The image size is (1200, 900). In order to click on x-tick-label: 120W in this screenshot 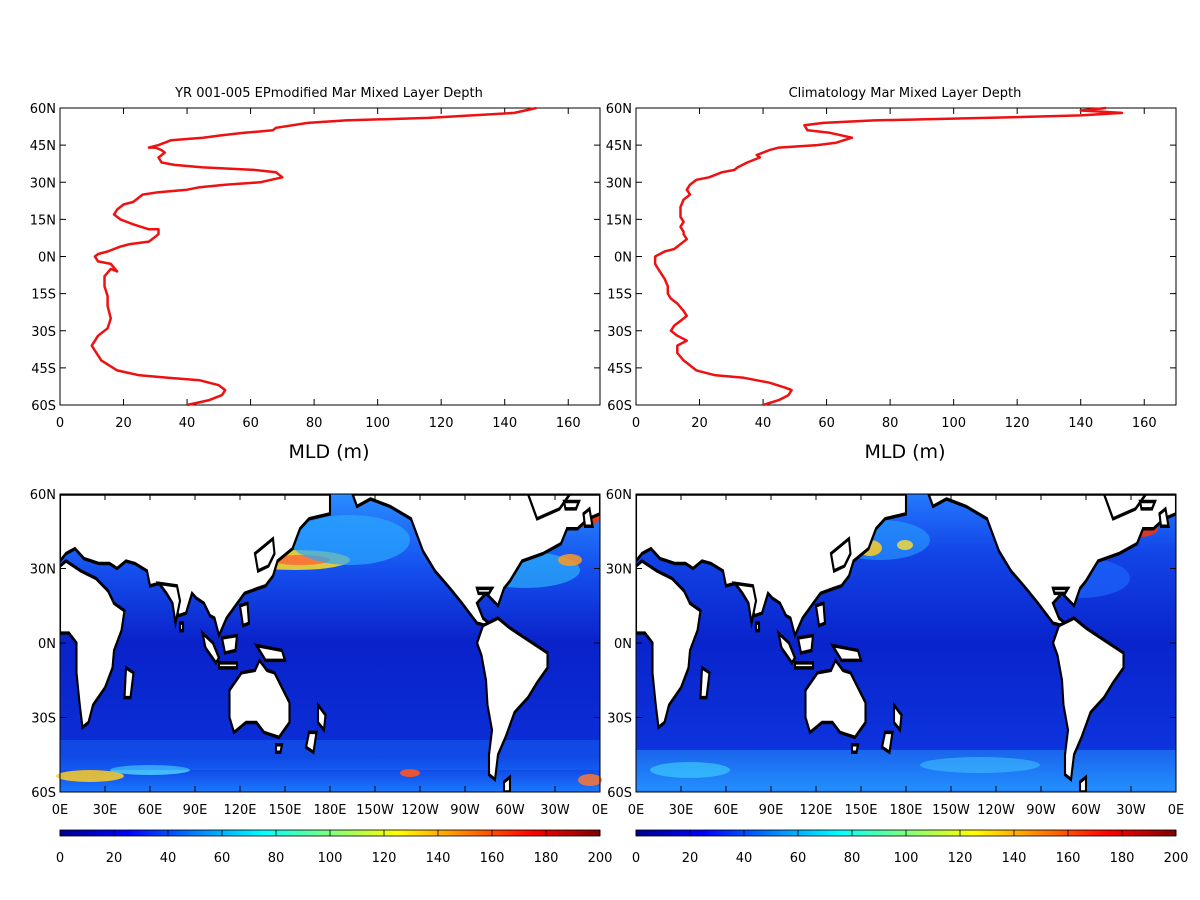, I will do `click(420, 810)`.